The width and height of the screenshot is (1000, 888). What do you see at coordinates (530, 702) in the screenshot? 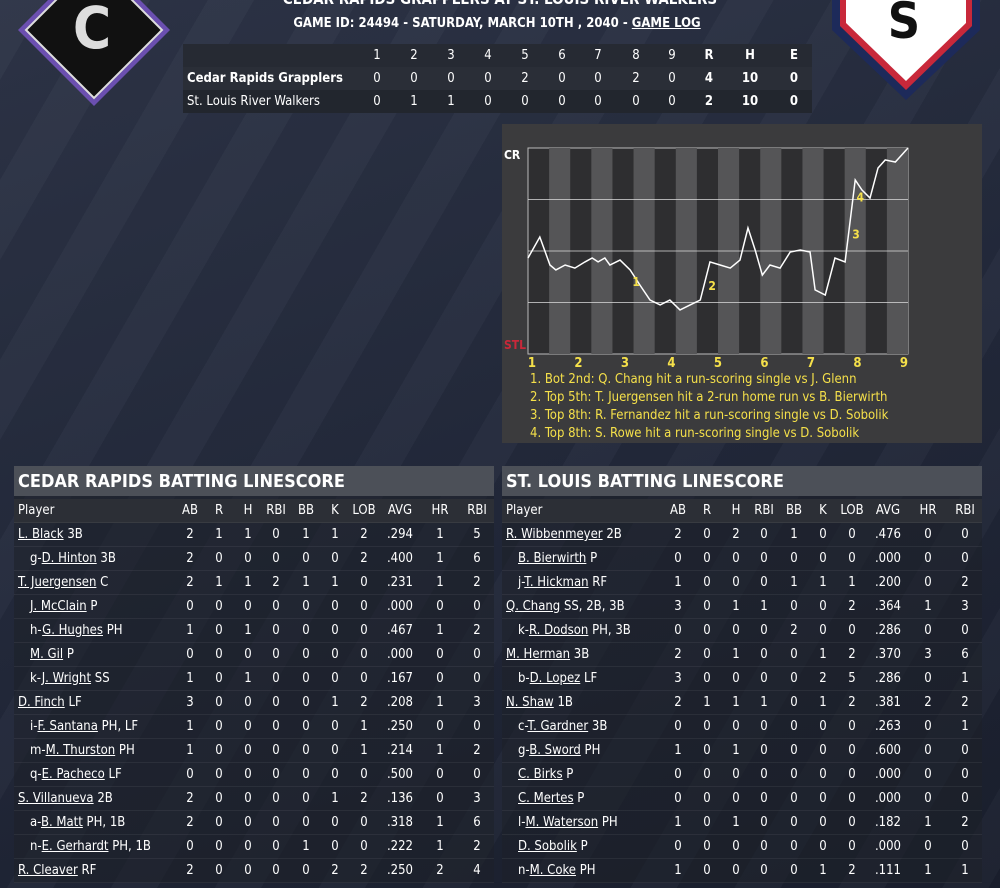
I see `player-name: N. Shaw` at bounding box center [530, 702].